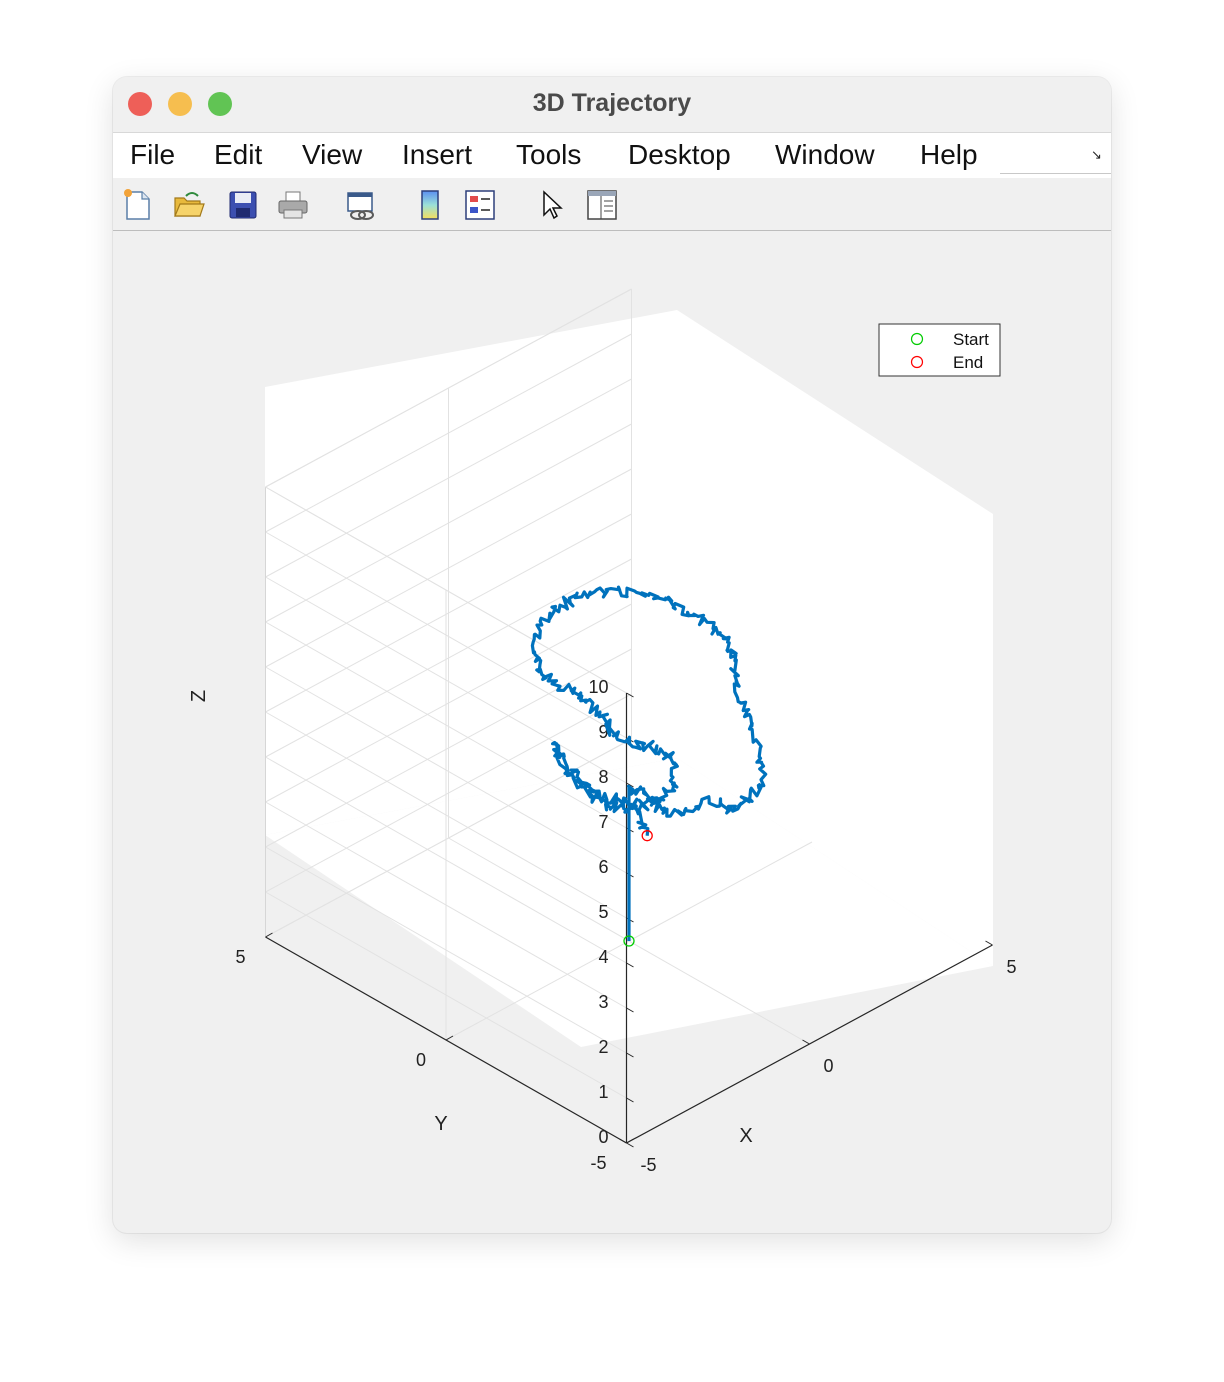 The image size is (1224, 1382). What do you see at coordinates (829, 1066) in the screenshot?
I see `x-tick-label: 0` at bounding box center [829, 1066].